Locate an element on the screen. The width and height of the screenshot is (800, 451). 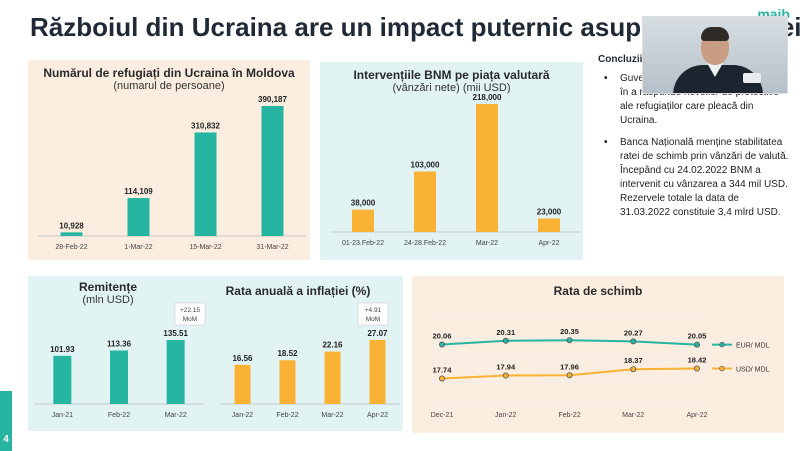
chart-subtitle: (mln USD) is located at coordinates (108, 300).